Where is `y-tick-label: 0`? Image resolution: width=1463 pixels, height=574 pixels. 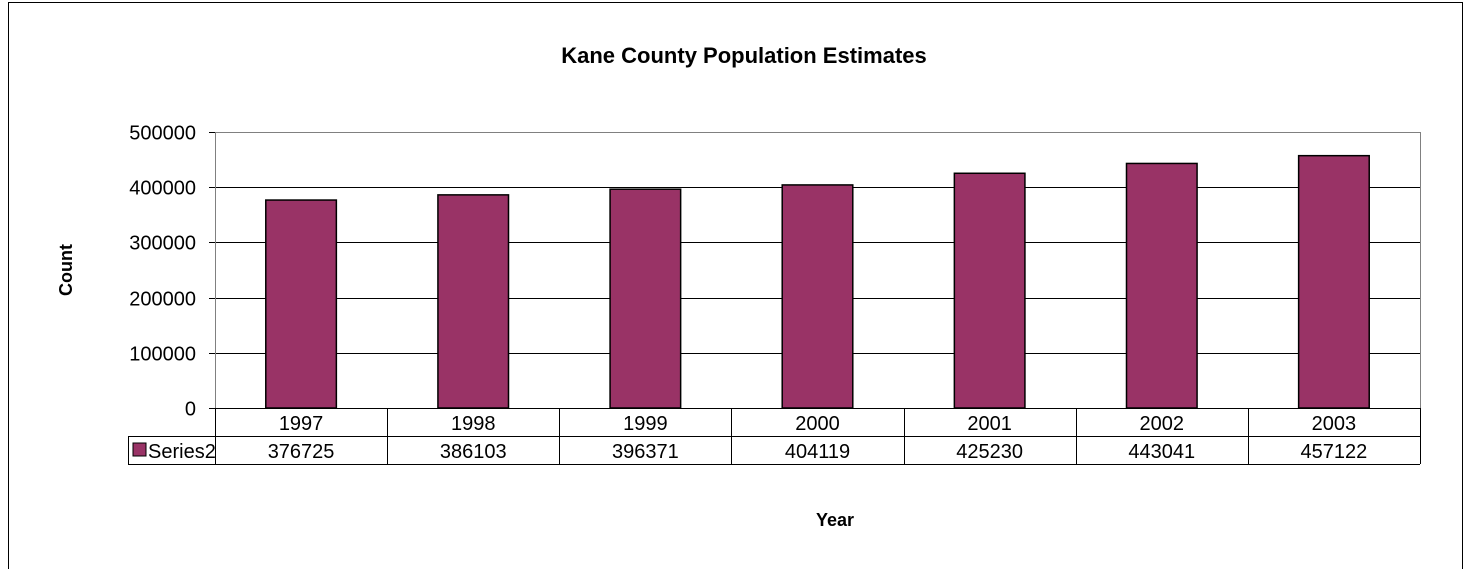 y-tick-label: 0 is located at coordinates (190, 410).